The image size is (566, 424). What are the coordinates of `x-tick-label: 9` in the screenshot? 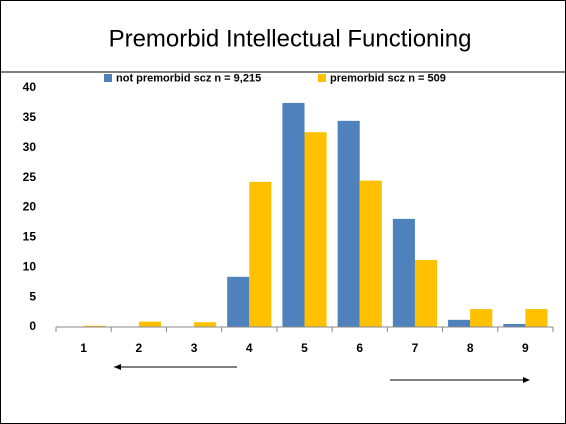 It's located at (525, 348).